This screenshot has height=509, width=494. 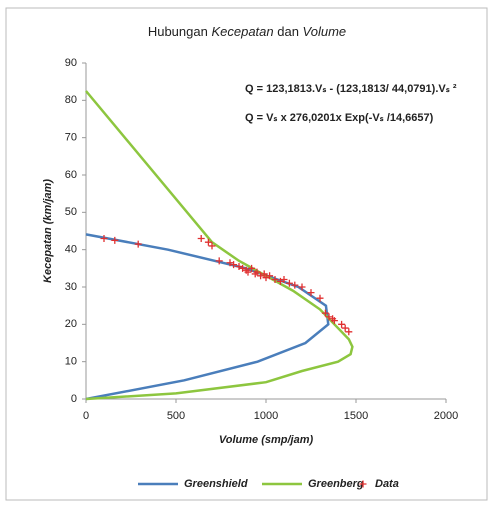 I want to click on title-part: dan, so click(x=288, y=31).